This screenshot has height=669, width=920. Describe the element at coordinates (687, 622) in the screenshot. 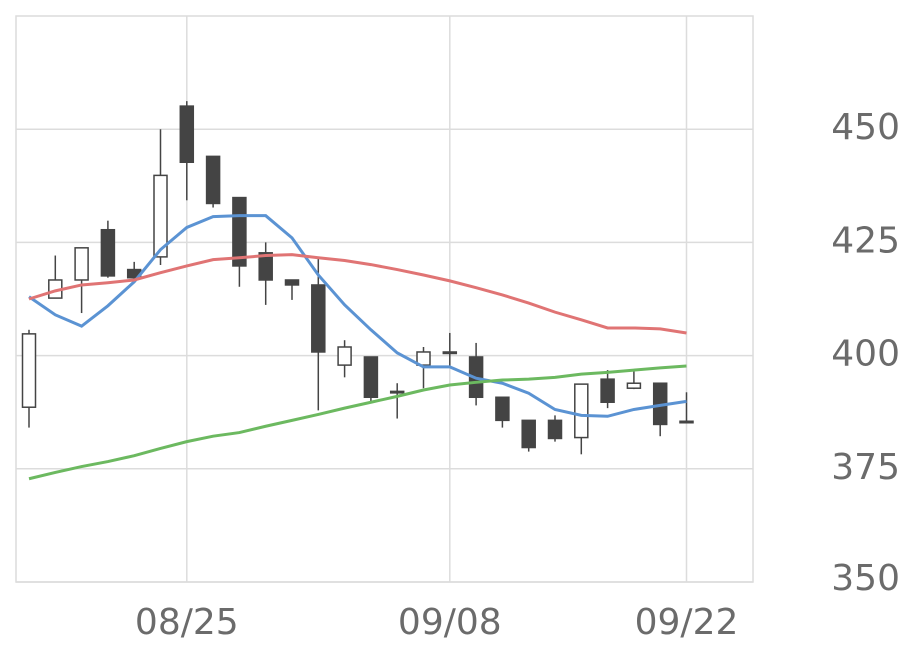

I see `x-tick-label: 09/22` at that location.